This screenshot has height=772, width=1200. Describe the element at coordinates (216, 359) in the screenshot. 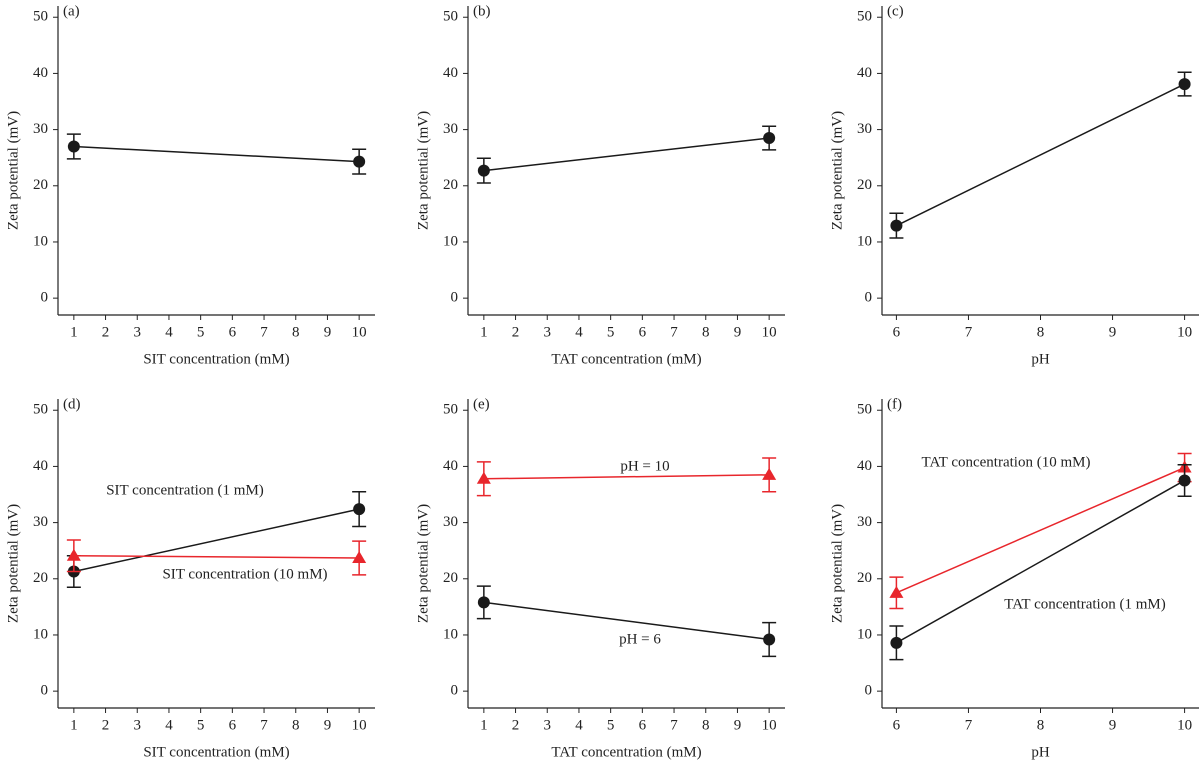

I see `x-axis-label: SIT concentration (mM)` at that location.